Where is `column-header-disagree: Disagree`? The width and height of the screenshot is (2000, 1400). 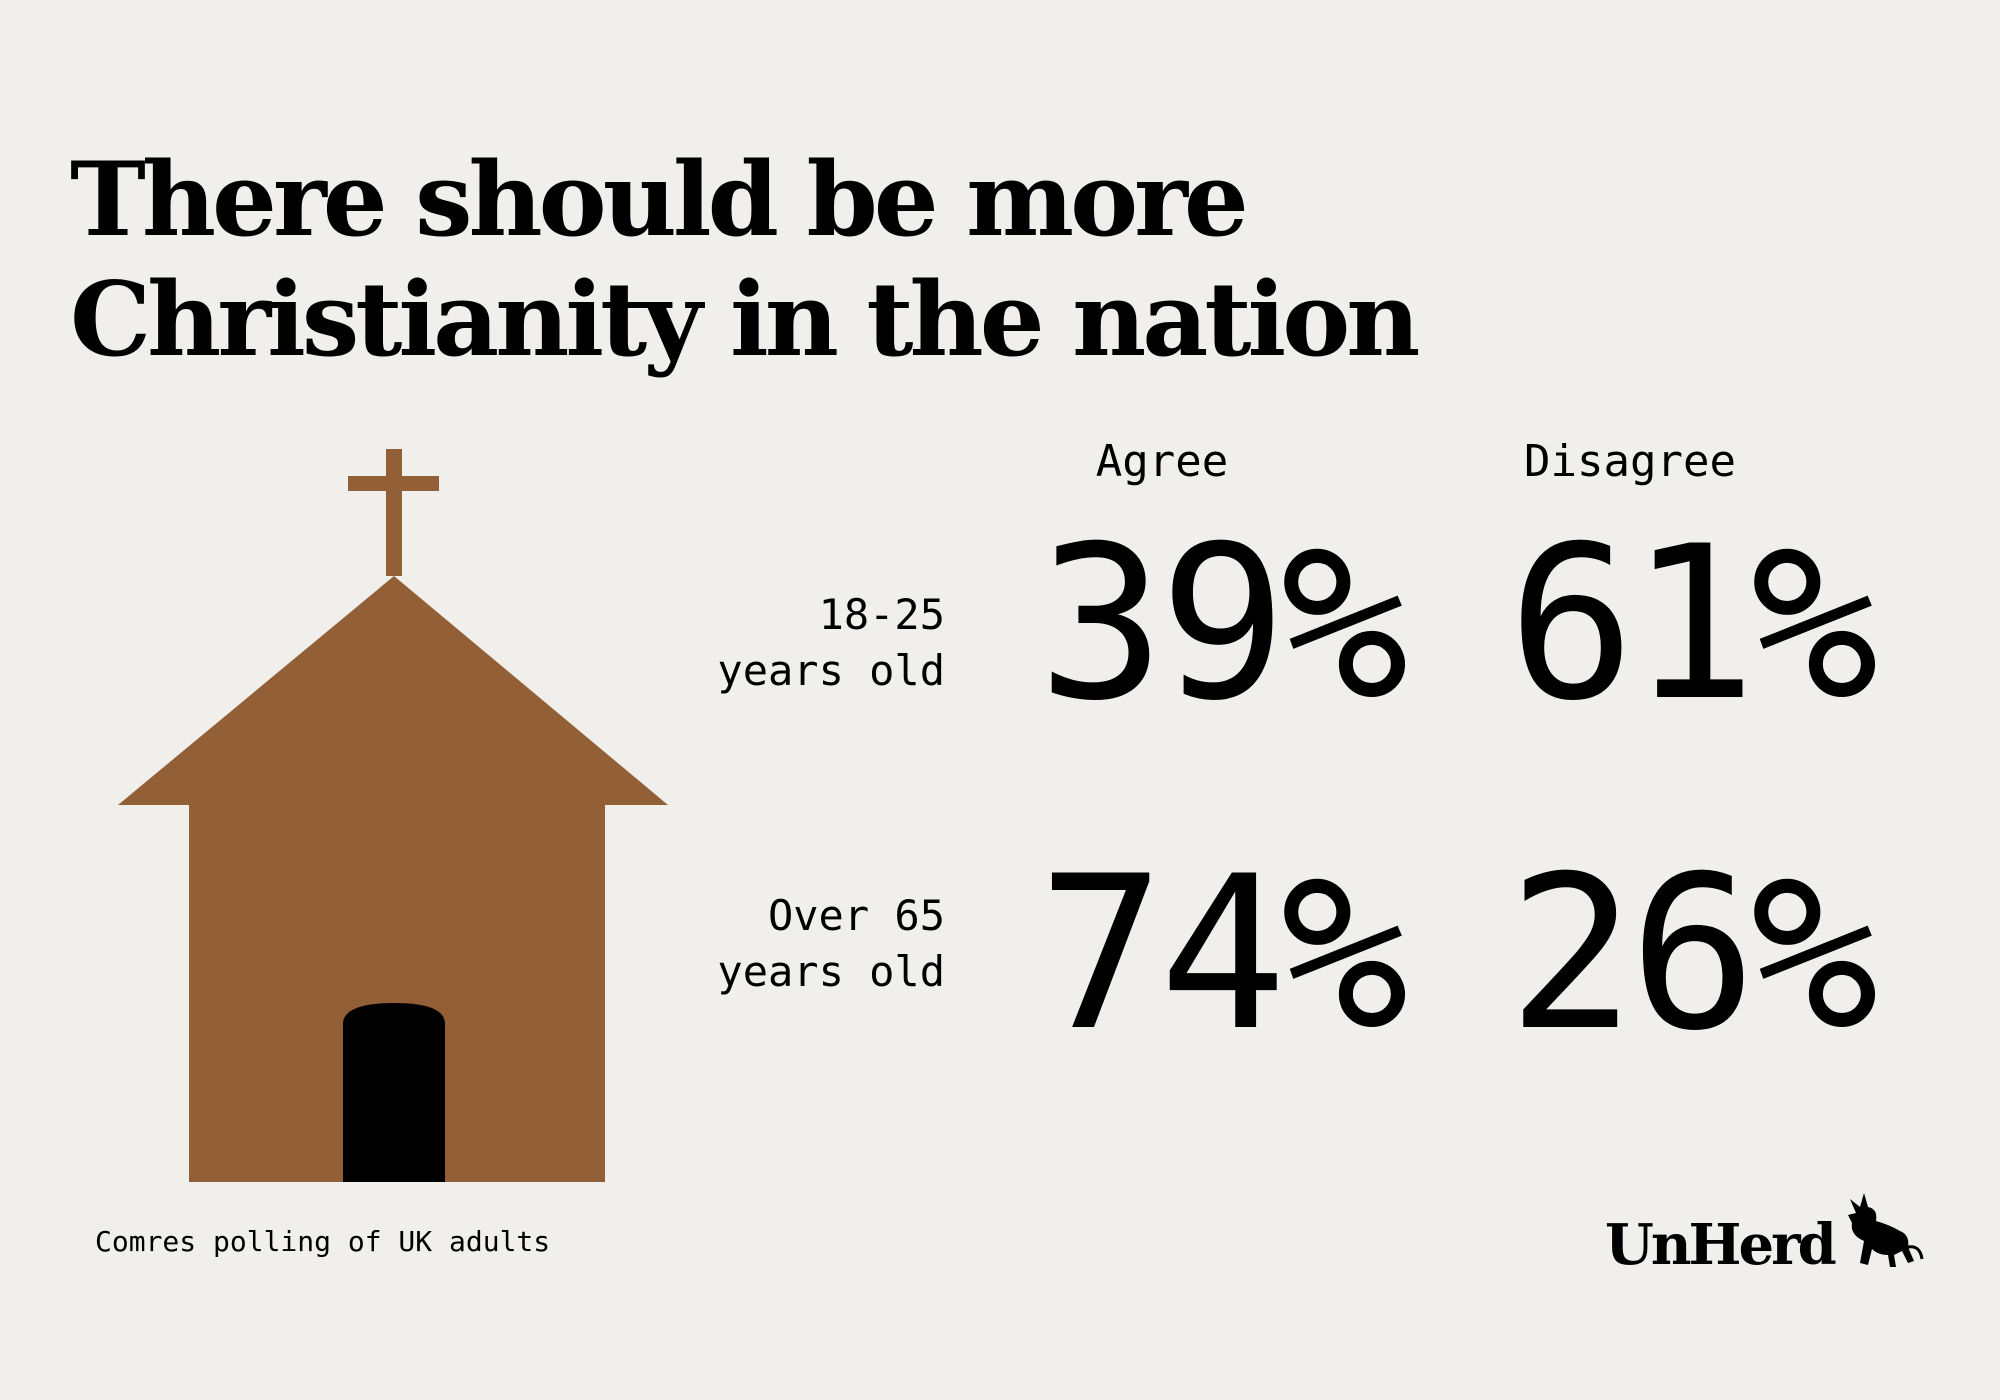
column-header-disagree: Disagree is located at coordinates (1630, 461).